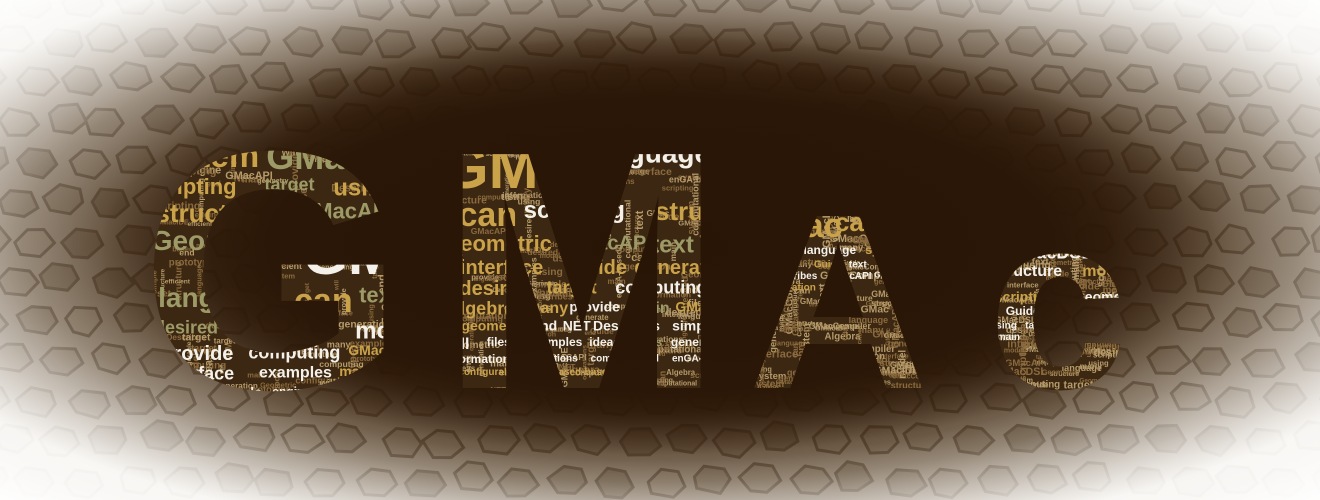  I want to click on cloud-word: computational, so click(625, 359).